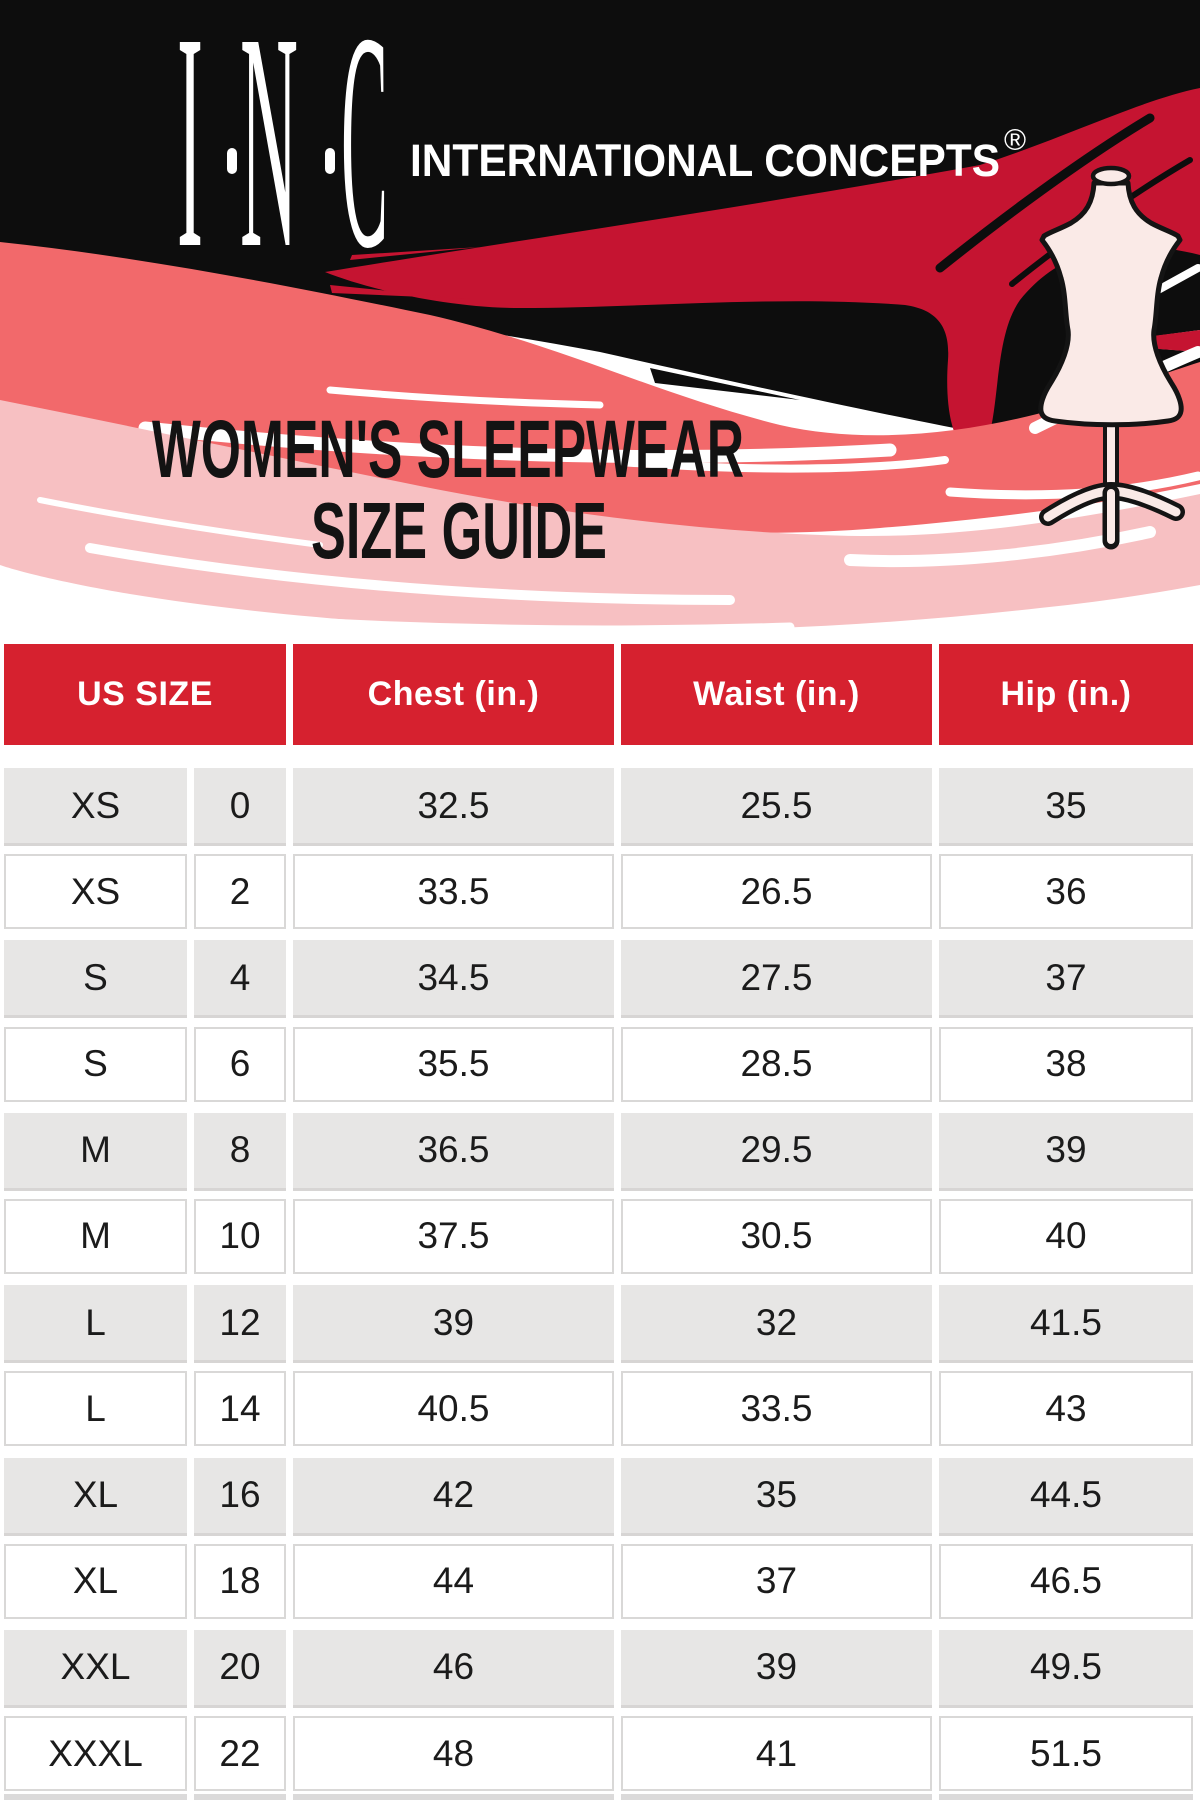  What do you see at coordinates (240, 1236) in the screenshot?
I see `cell-us-number: 10` at bounding box center [240, 1236].